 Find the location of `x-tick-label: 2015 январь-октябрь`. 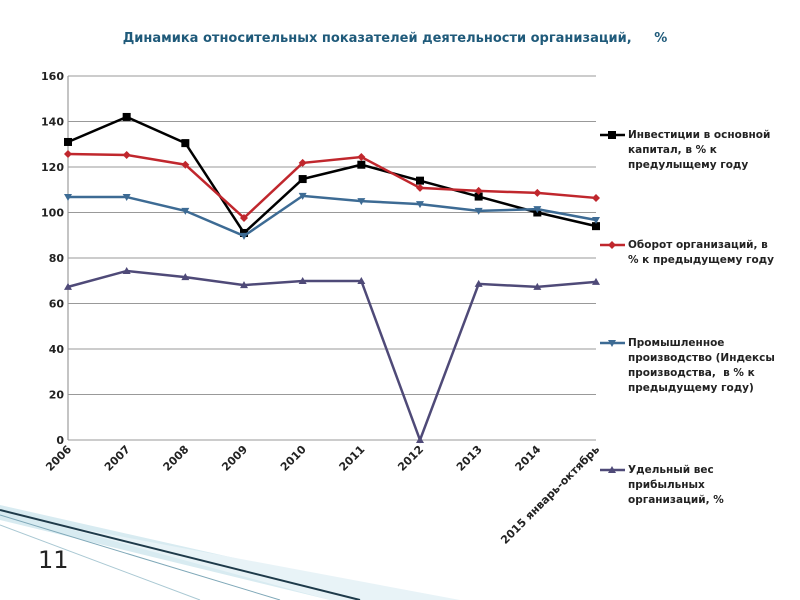

x-tick-label: 2015 январь-октябрь is located at coordinates (550, 495).